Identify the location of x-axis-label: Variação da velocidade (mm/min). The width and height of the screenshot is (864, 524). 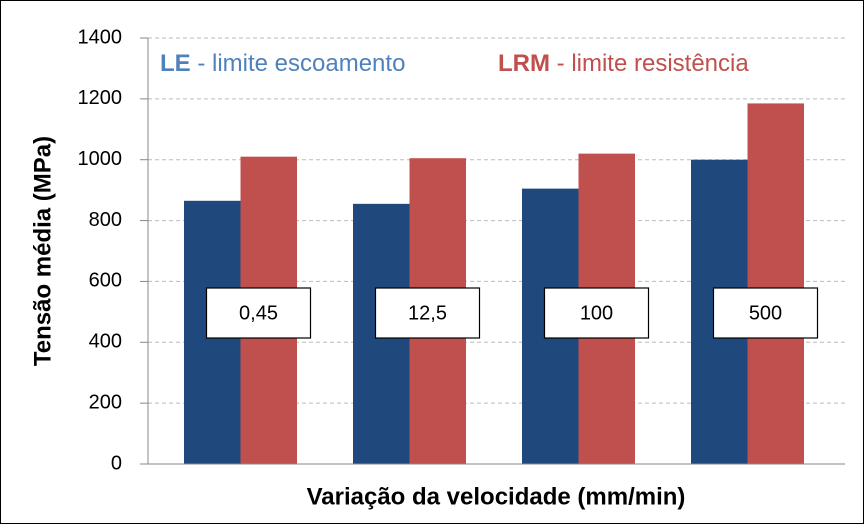
(496, 496).